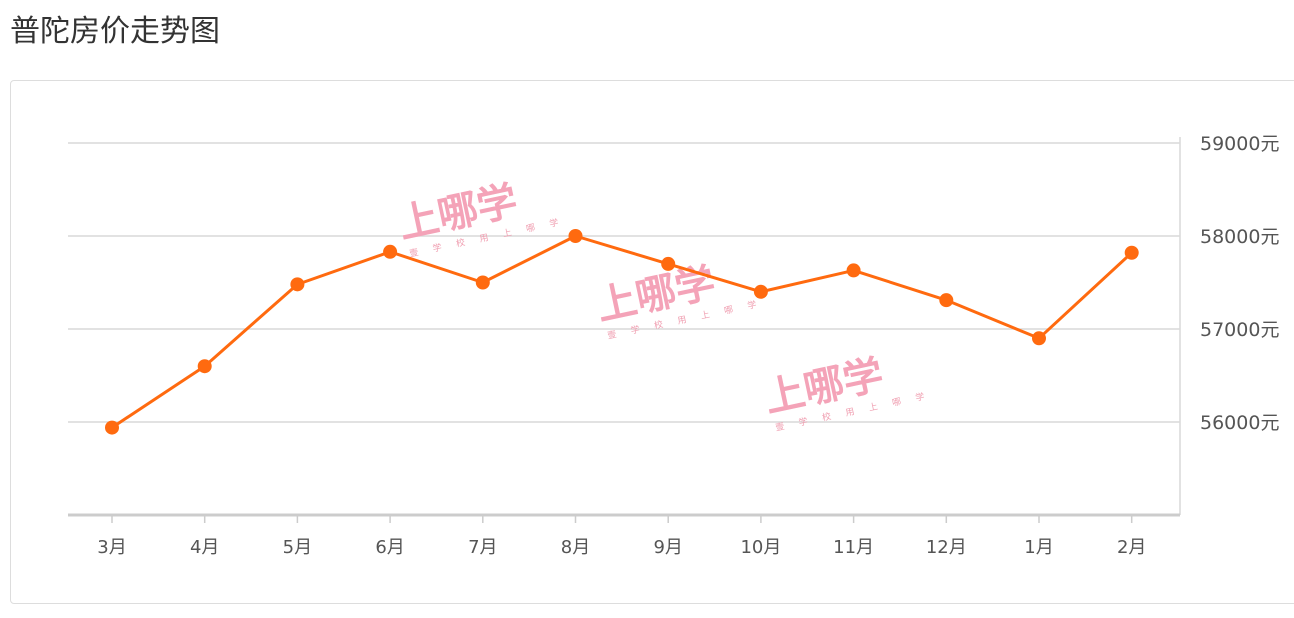  I want to click on y-tick-label: 56000元, so click(1239, 423).